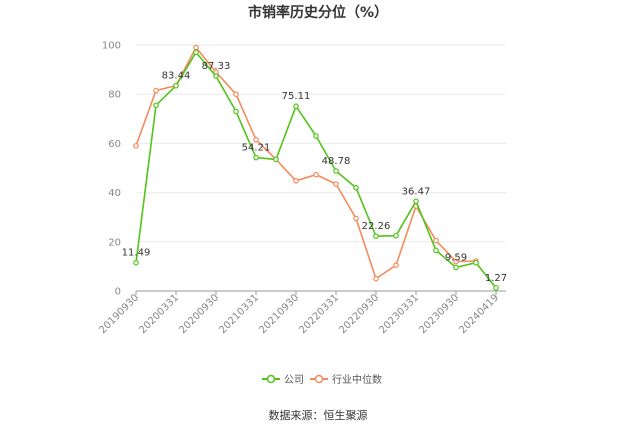 This screenshot has width=637, height=431. What do you see at coordinates (496, 278) in the screenshot?
I see `company-data-label: 1.27` at bounding box center [496, 278].